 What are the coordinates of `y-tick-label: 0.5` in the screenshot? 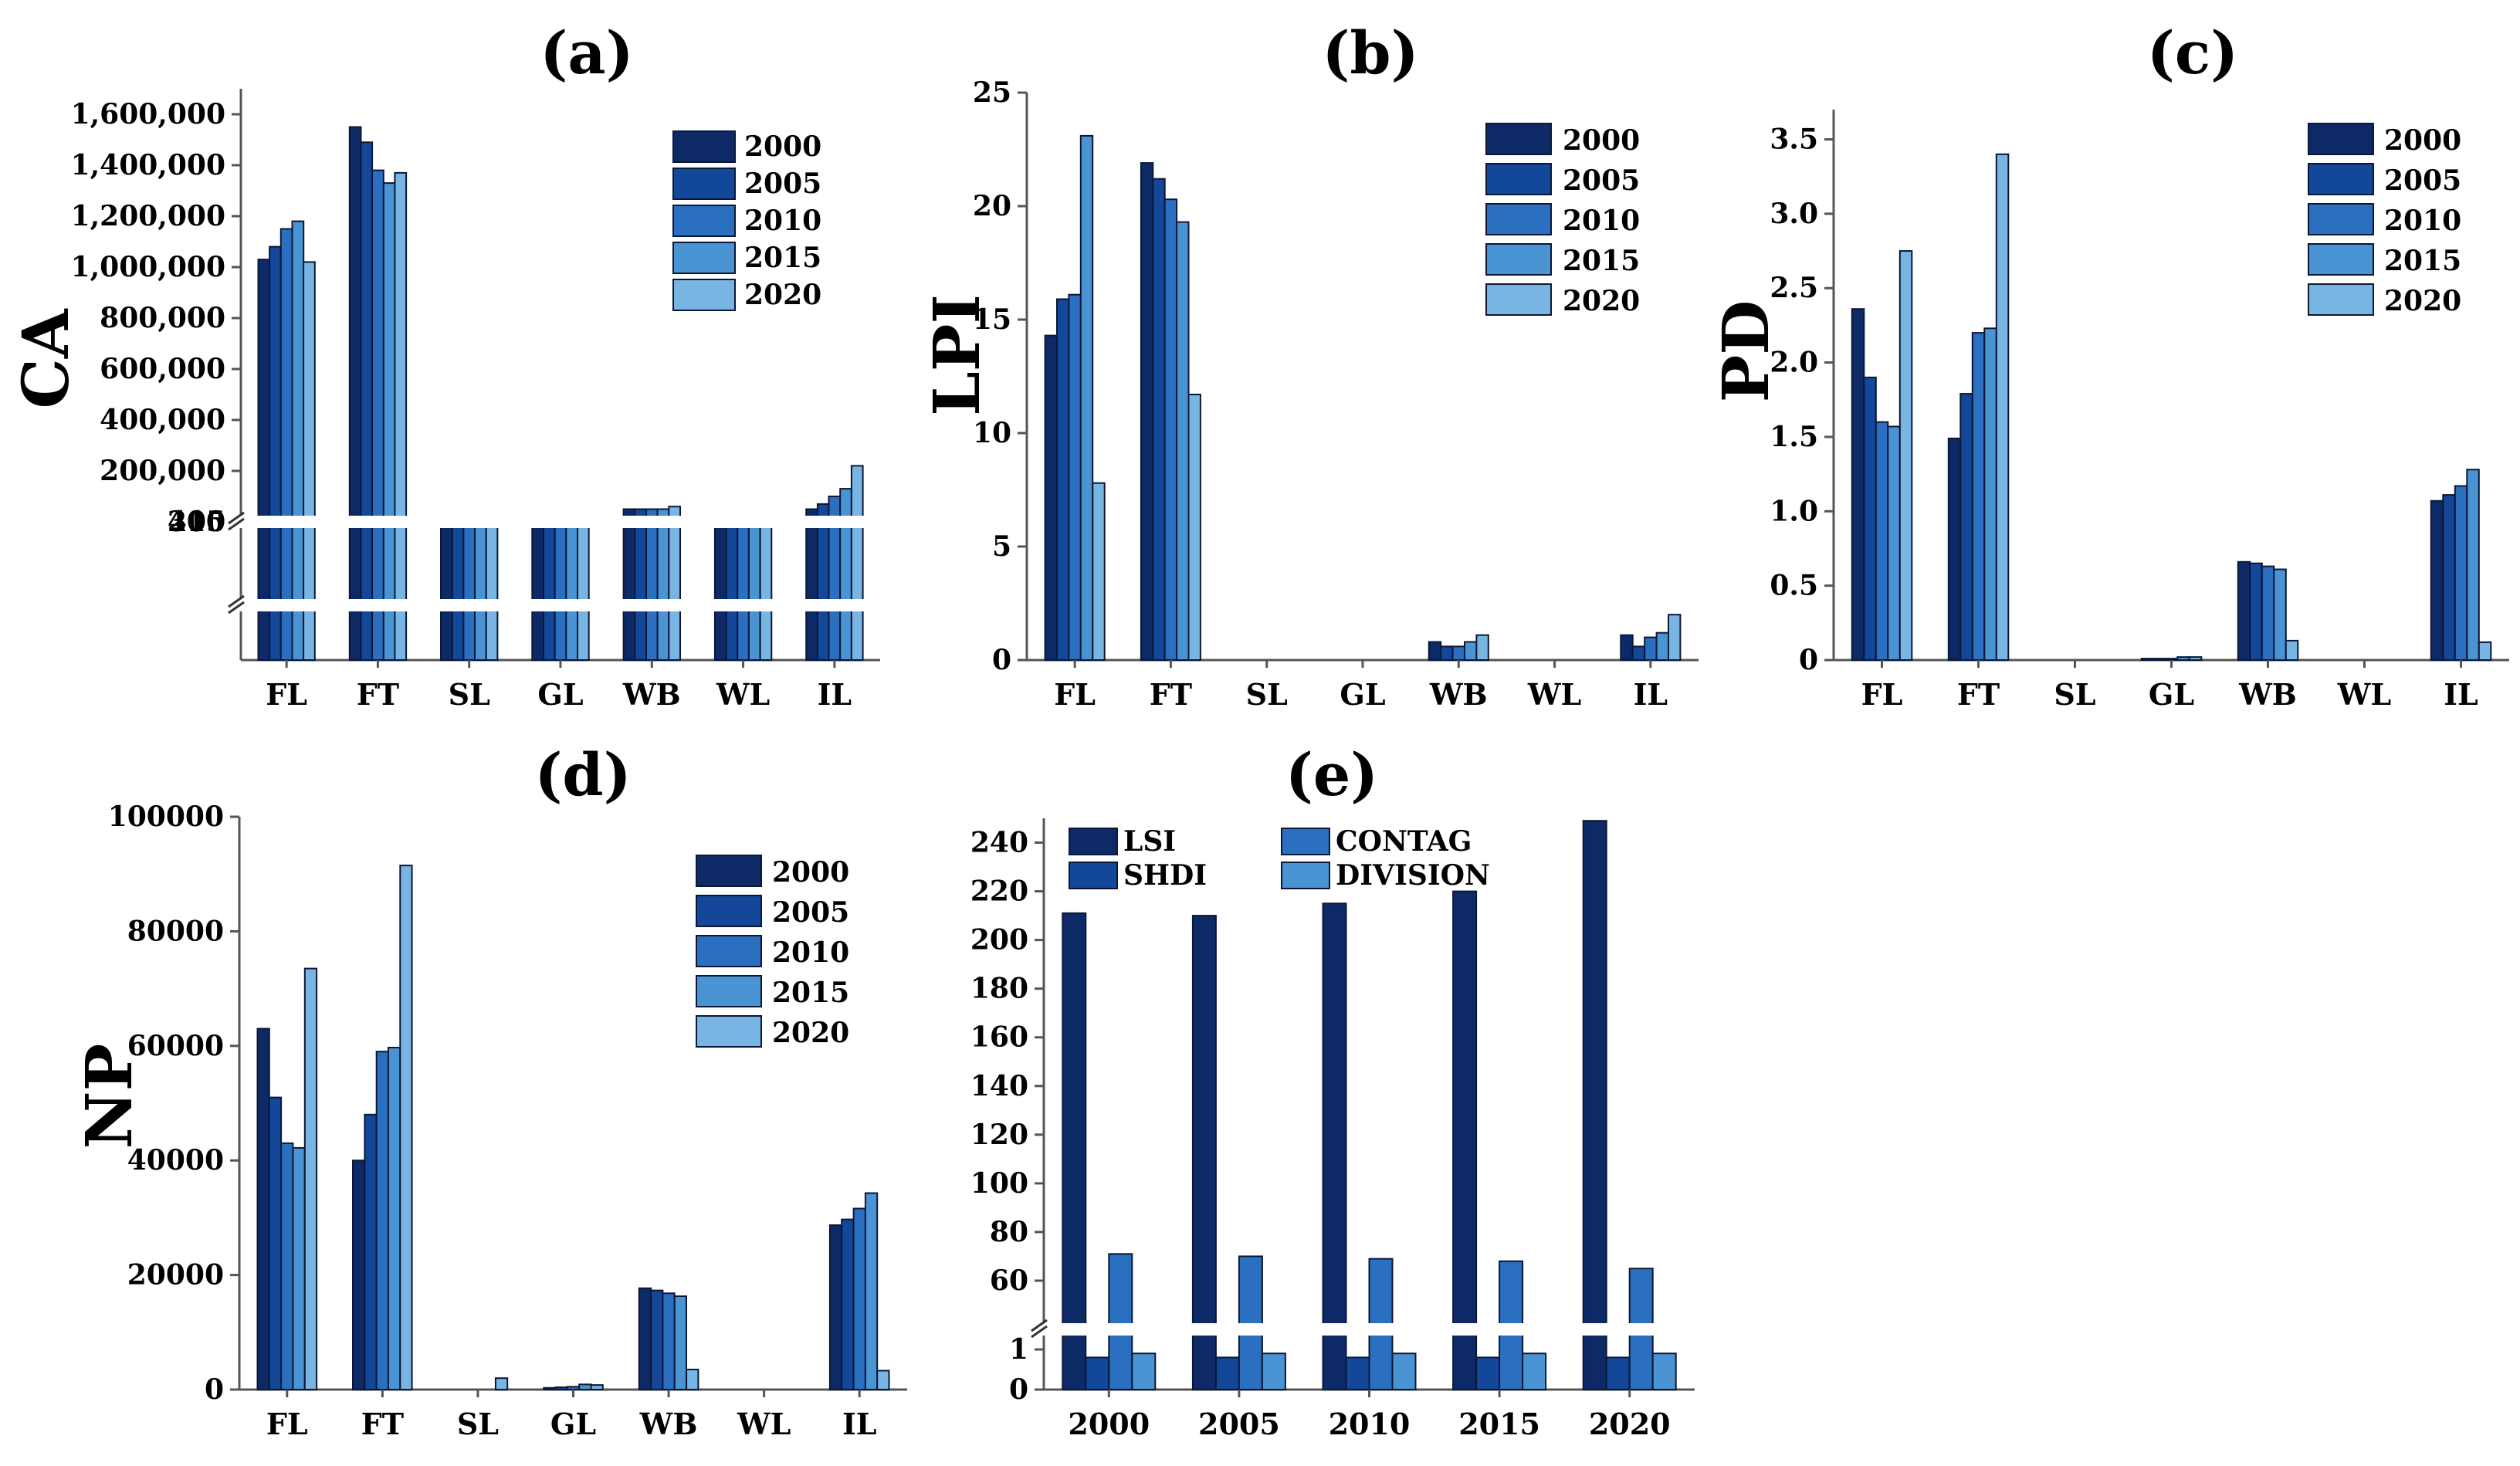 It's located at (1794, 586).